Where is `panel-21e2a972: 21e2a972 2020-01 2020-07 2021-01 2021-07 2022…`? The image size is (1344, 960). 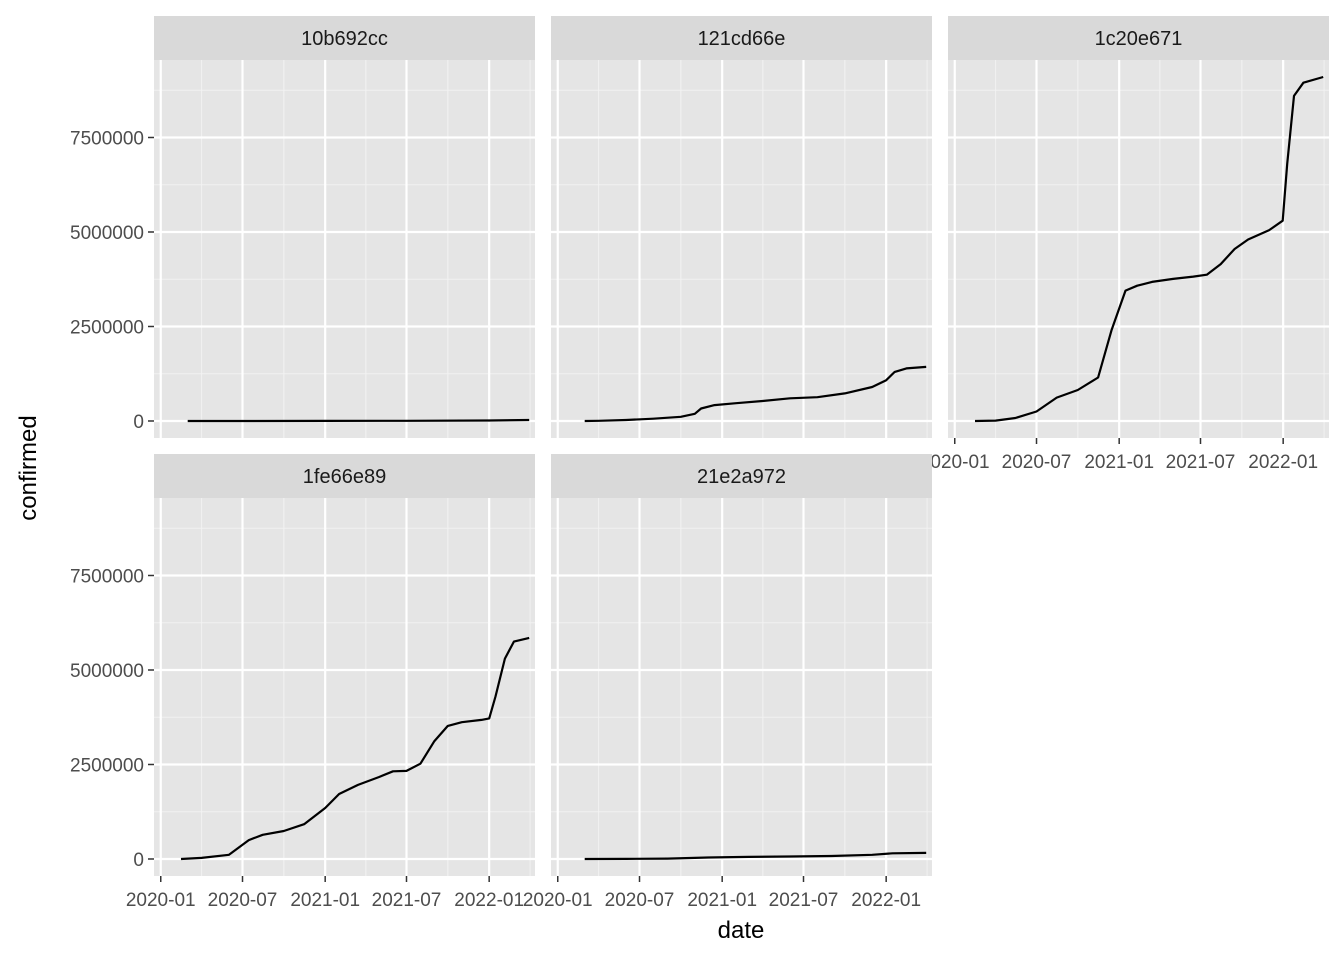
panel-21e2a972: 21e2a972 2020-01 2020-07 2021-01 2021-07 2022… is located at coordinates (727, 682).